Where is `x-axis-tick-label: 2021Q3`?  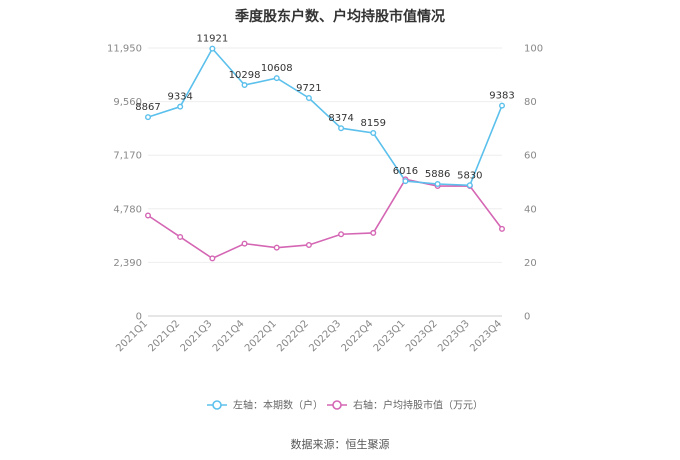 x-axis-tick-label: 2021Q3 is located at coordinates (197, 336).